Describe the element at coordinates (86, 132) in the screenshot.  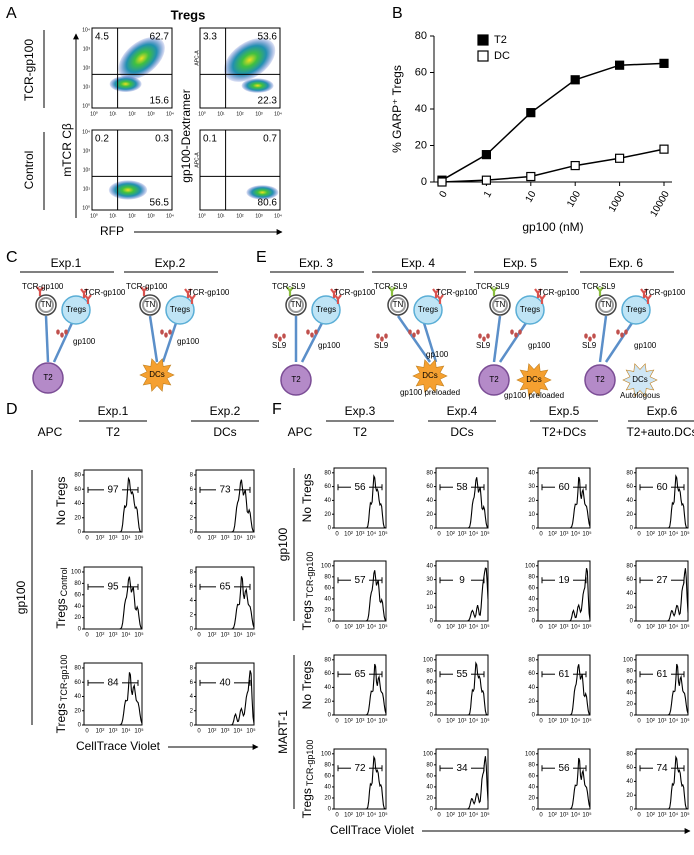
I see `y-tick-label: 10⁴` at that location.